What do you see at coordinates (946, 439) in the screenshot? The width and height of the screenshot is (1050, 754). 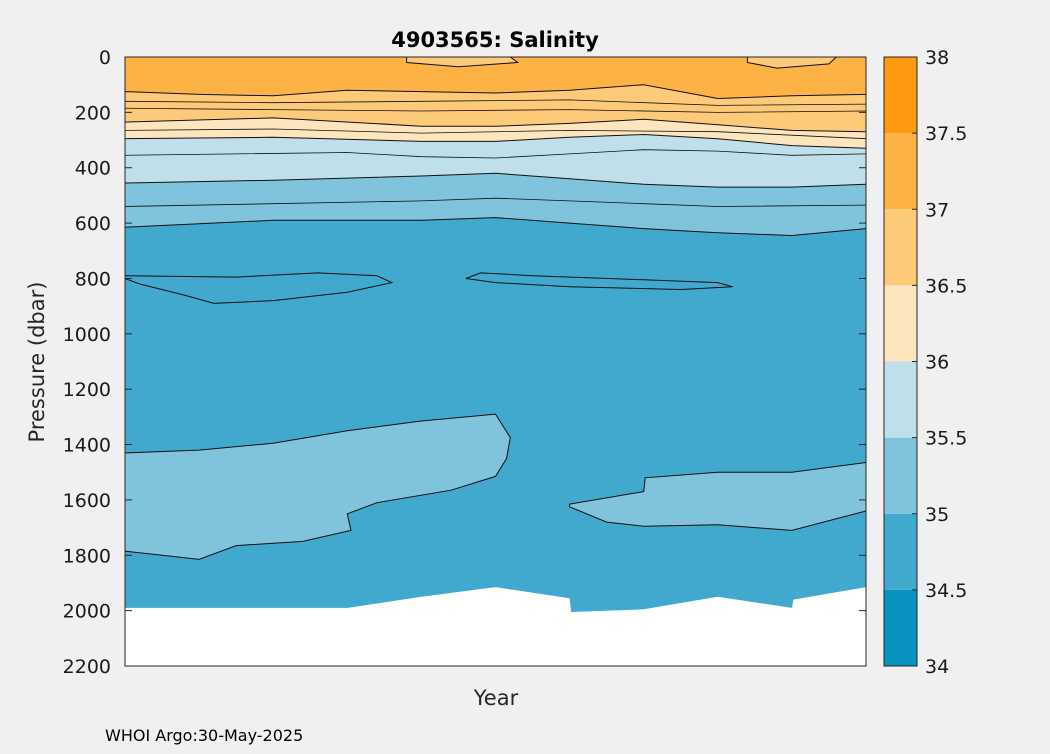 I see `colorbar-tick-label: 35.5` at bounding box center [946, 439].